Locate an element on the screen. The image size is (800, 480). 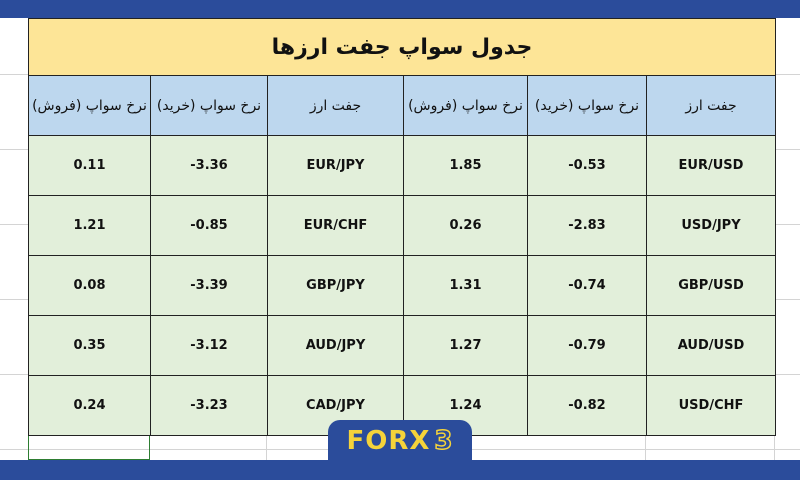
forx3-logo: FORX 3 is located at coordinates (400, 441).